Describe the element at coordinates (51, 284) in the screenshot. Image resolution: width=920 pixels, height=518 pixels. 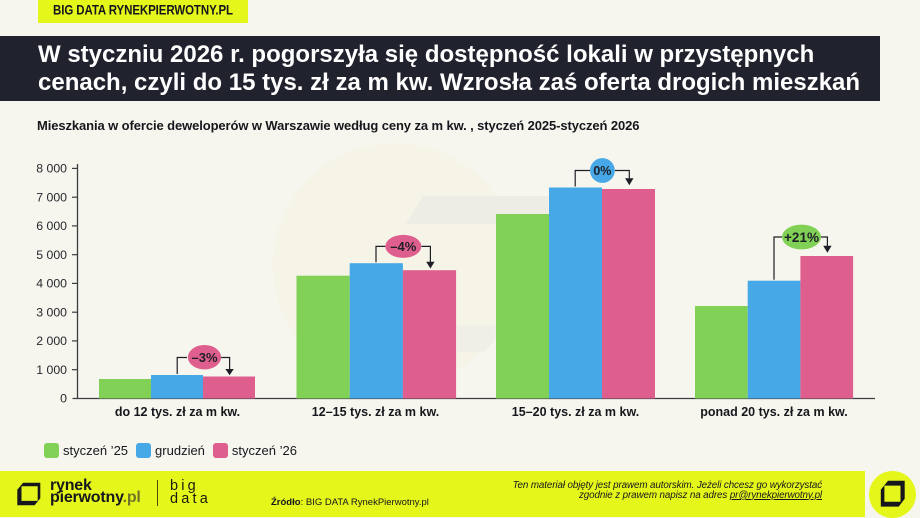
I see `svg-text: 4 000` at that location.